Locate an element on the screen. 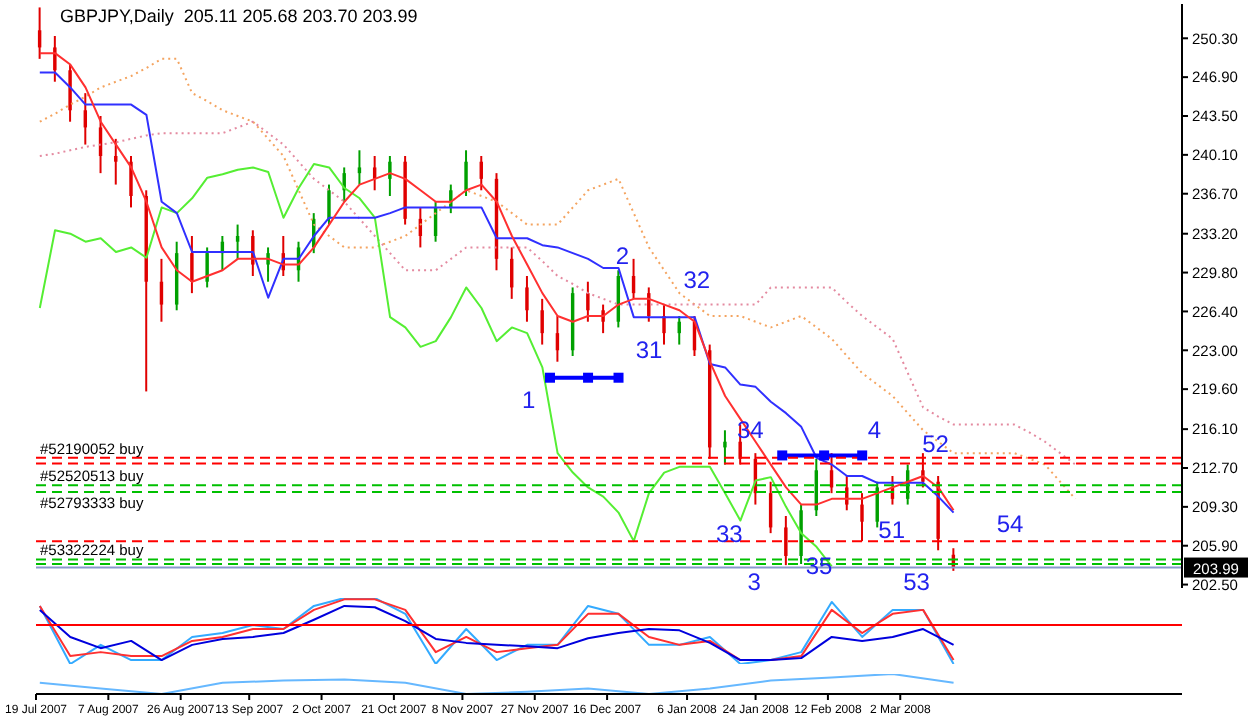 This screenshot has width=1250, height=726. annotation: 3 is located at coordinates (754, 582).